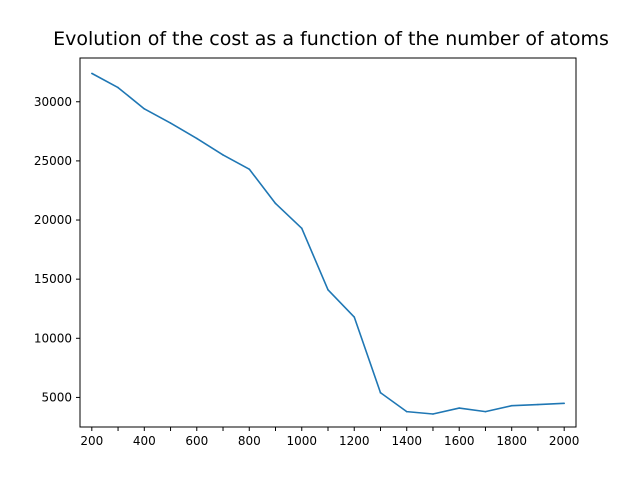  I want to click on x-tick-label: 400, so click(144, 441).